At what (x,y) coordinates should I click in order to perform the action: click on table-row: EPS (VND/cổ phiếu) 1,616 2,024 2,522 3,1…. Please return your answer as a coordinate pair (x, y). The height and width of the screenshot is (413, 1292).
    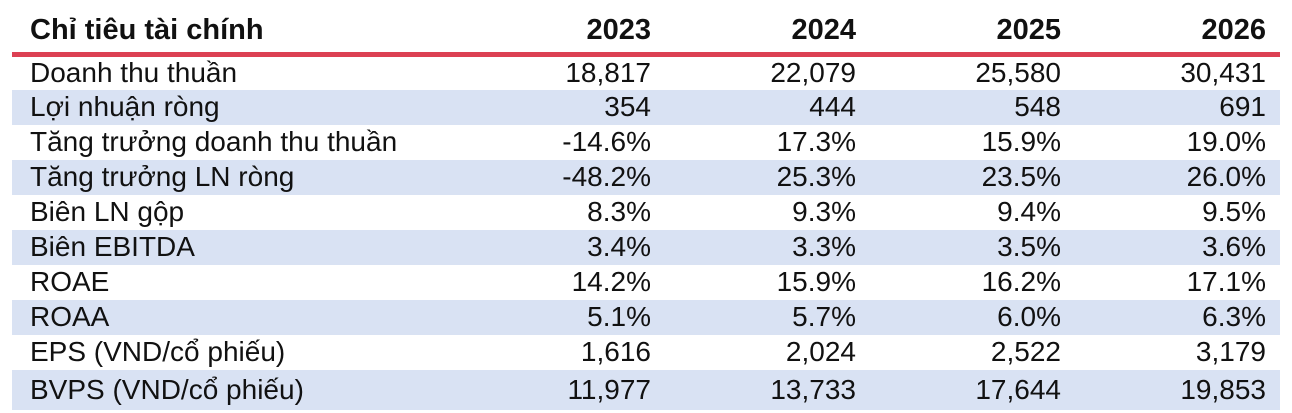
    Looking at the image, I should click on (646, 352).